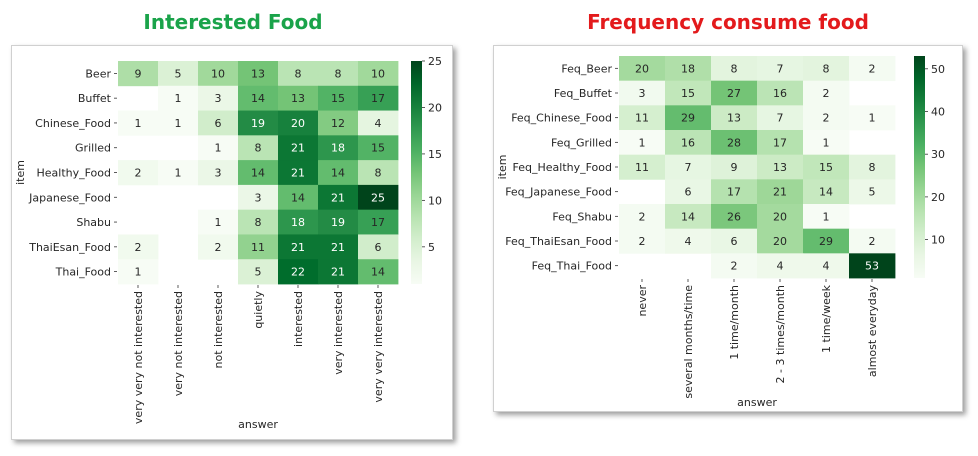 The height and width of the screenshot is (456, 978). What do you see at coordinates (258, 74) in the screenshot?
I see `heatmap-cell-beer-quietly` at bounding box center [258, 74].